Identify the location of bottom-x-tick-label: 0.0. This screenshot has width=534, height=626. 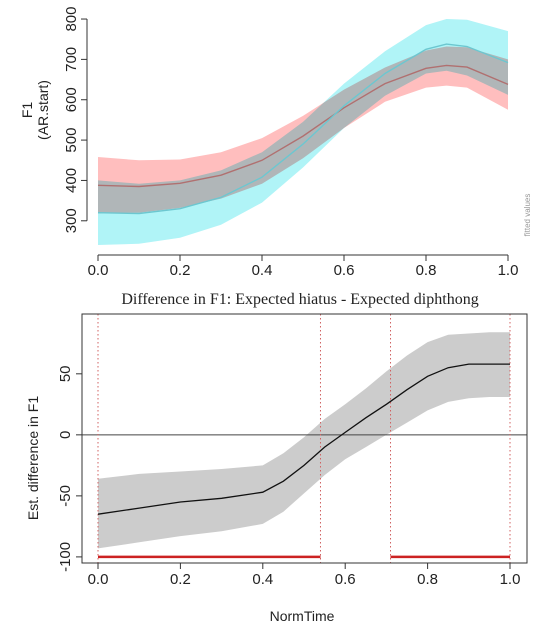
(98, 579).